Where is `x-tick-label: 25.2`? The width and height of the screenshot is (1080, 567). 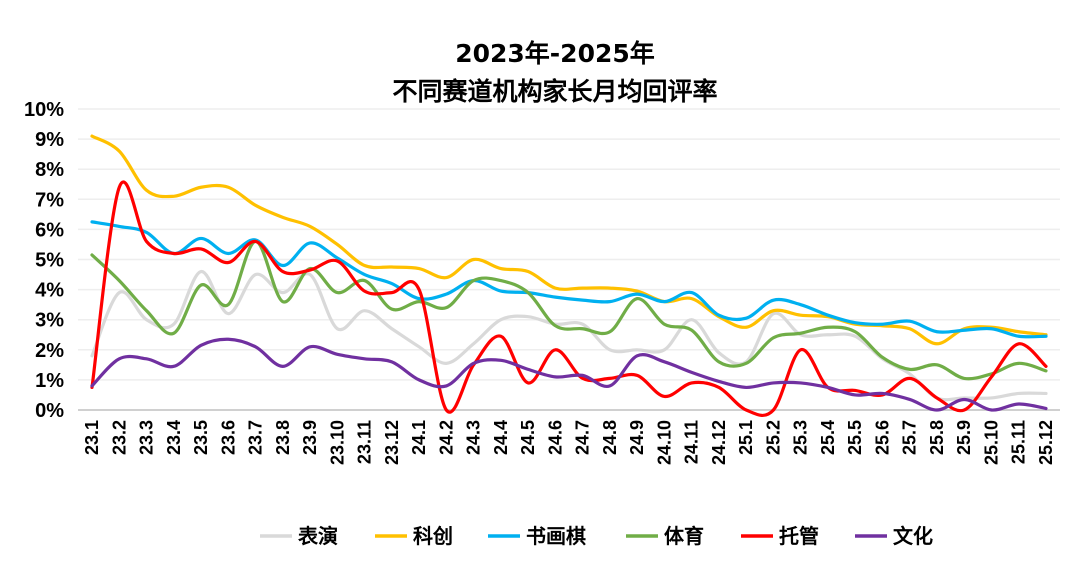 x-tick-label: 25.2 is located at coordinates (773, 437).